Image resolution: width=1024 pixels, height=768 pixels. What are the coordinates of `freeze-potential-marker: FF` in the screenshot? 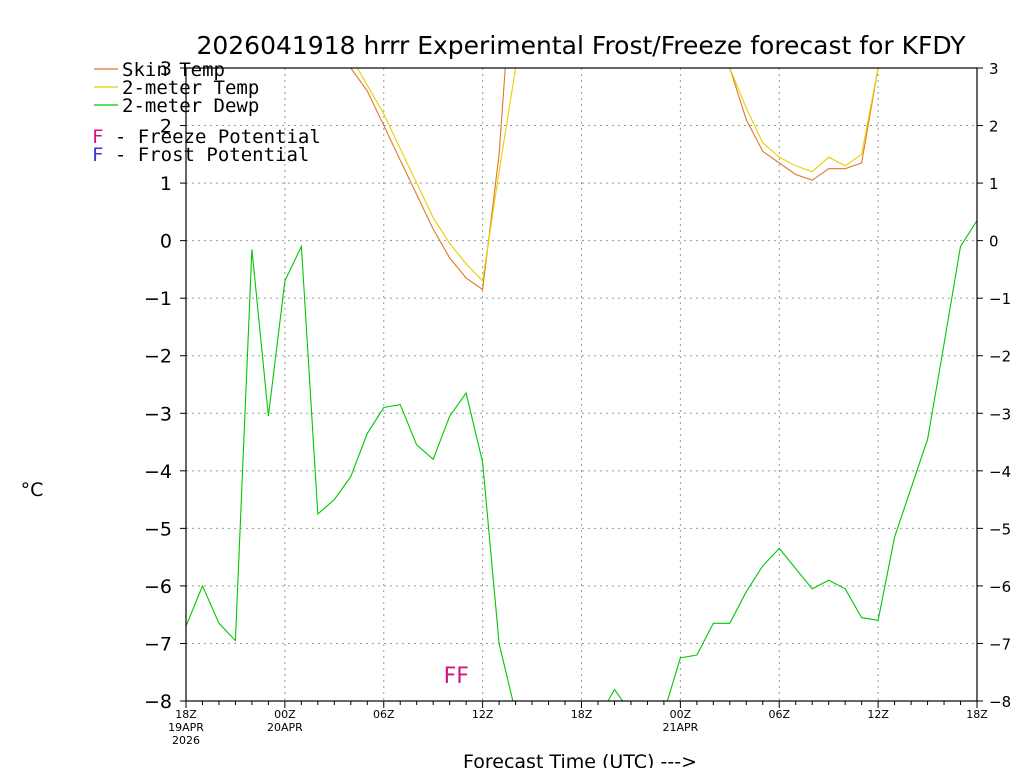 It's located at (456, 676).